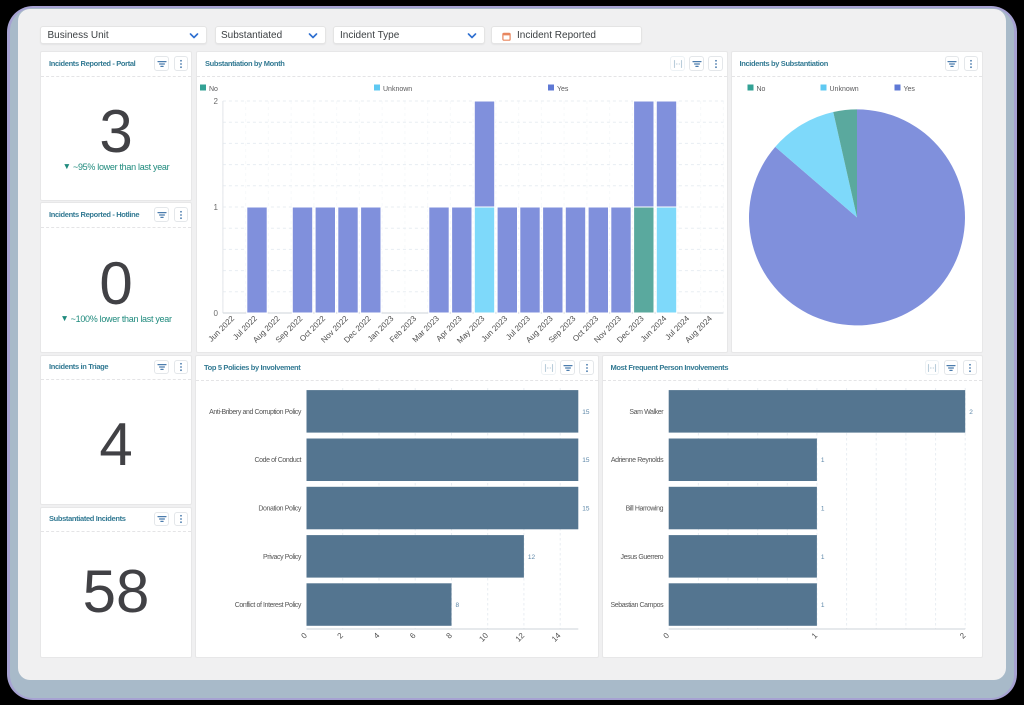 The image size is (1024, 705). I want to click on svg-text: Privacy Policy, so click(282, 557).